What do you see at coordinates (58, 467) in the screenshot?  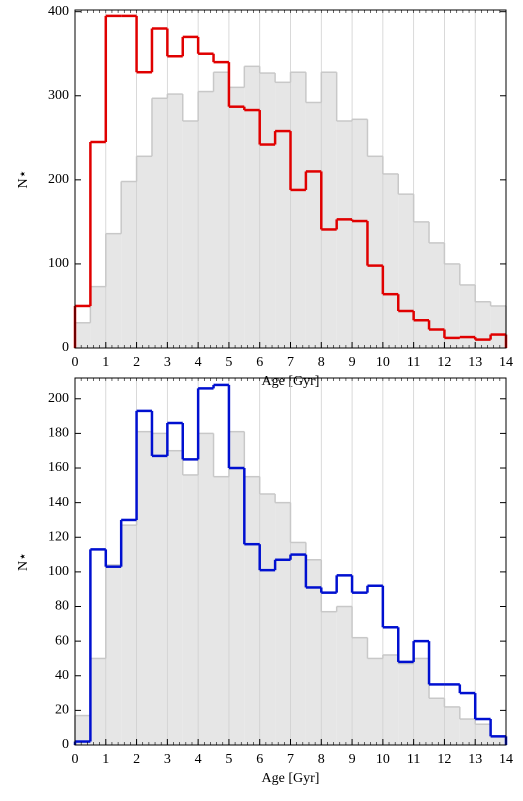 I see `y-tick-label: 160` at bounding box center [58, 467].